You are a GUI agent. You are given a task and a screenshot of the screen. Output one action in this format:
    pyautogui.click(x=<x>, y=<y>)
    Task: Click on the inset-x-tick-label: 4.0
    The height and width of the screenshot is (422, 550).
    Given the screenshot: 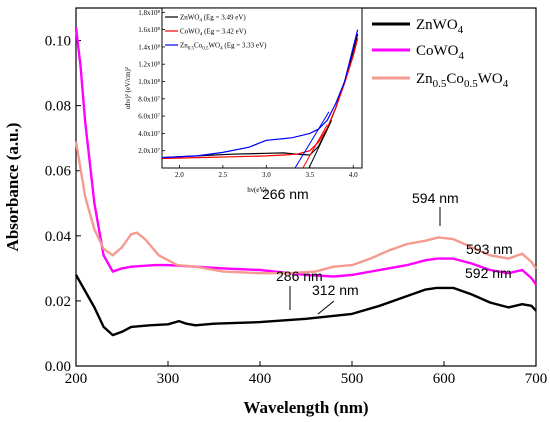 What is the action you would take?
    pyautogui.click(x=353, y=175)
    